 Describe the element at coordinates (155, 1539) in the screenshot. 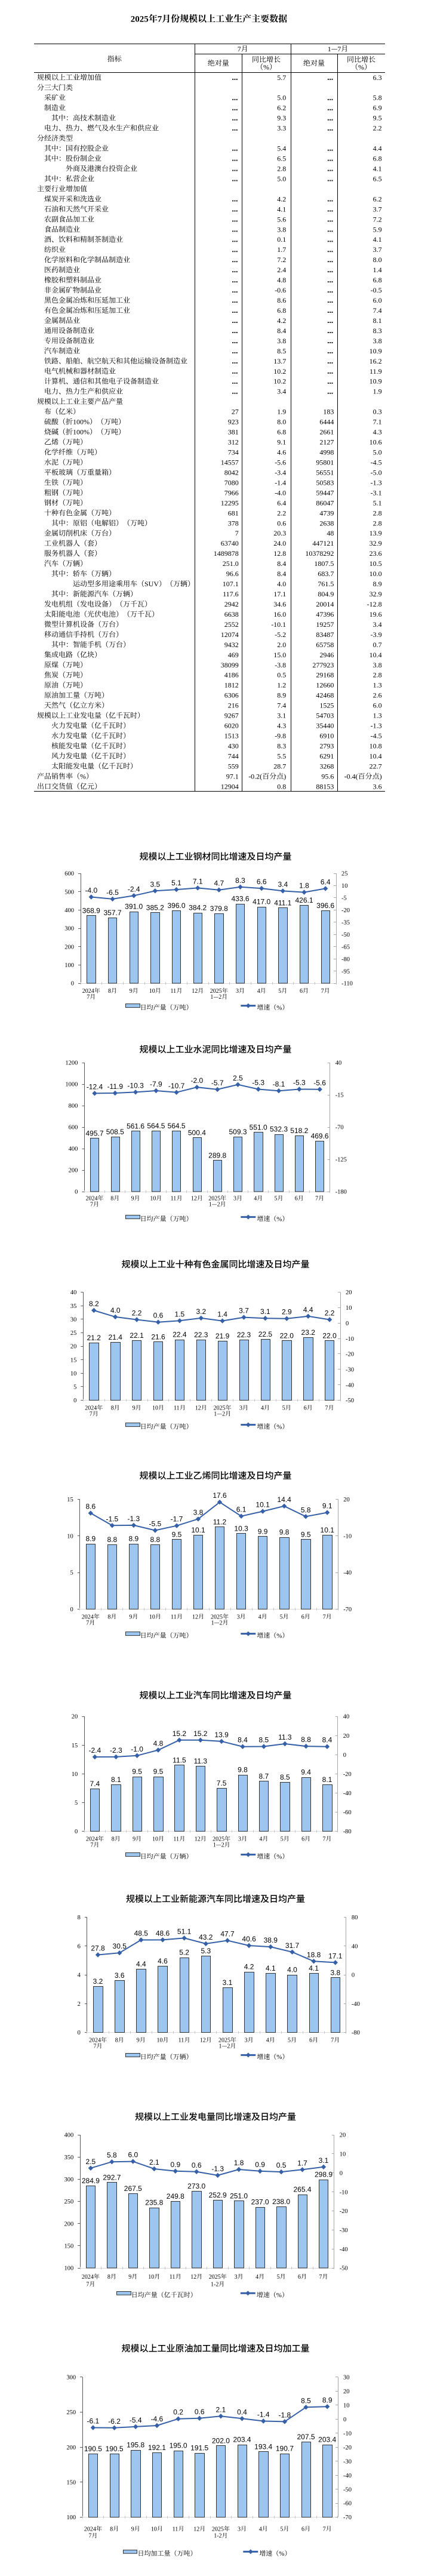

I see `svg-text: 8.8` at that location.